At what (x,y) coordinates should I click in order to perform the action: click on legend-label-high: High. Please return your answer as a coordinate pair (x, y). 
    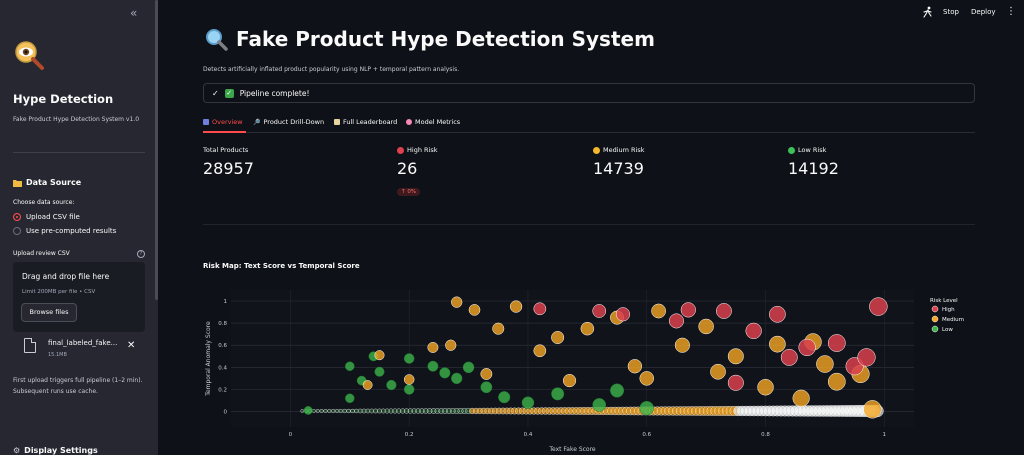
    Looking at the image, I should click on (948, 310).